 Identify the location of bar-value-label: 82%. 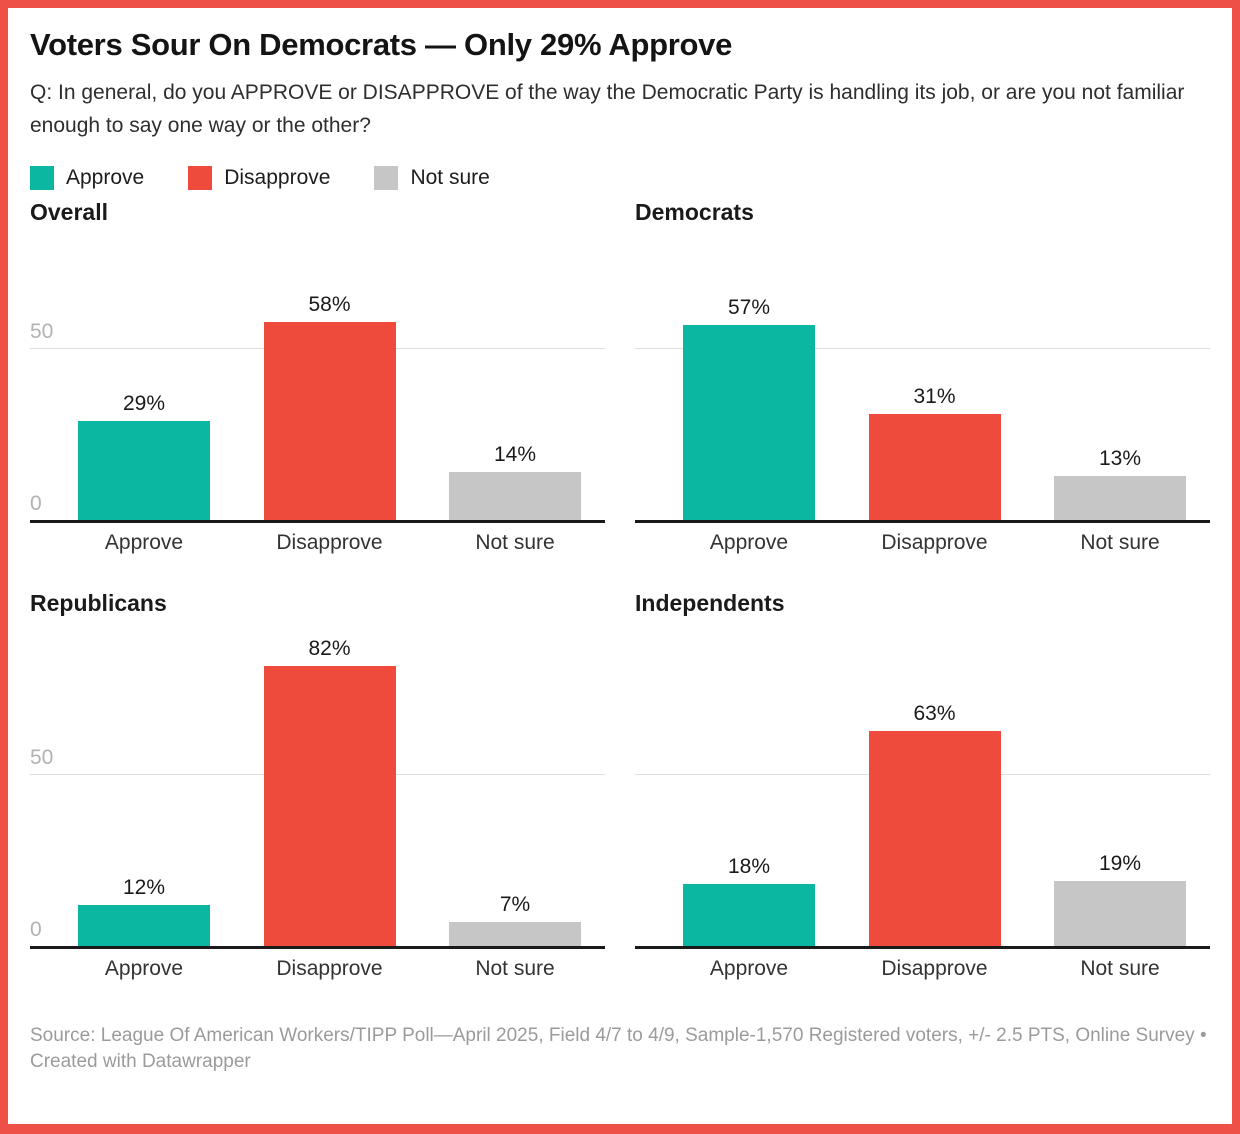
(329, 648).